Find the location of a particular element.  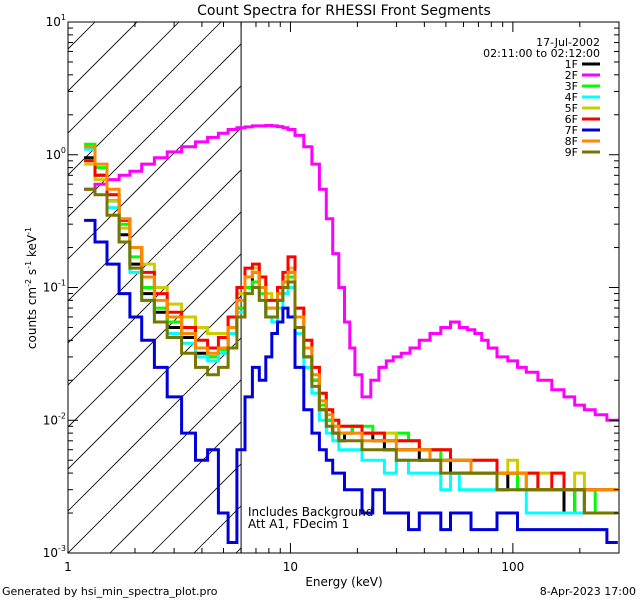

y-tick-label: 10¹ is located at coordinates (56, 21).